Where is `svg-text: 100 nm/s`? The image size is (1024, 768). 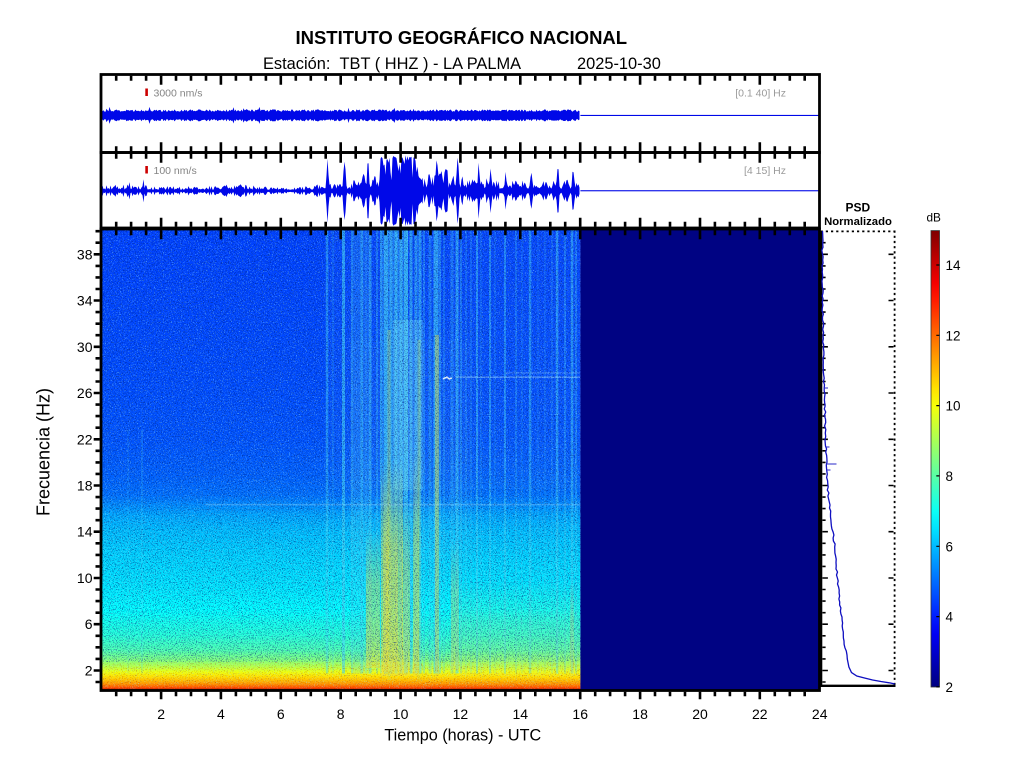 svg-text: 100 nm/s is located at coordinates (175, 171).